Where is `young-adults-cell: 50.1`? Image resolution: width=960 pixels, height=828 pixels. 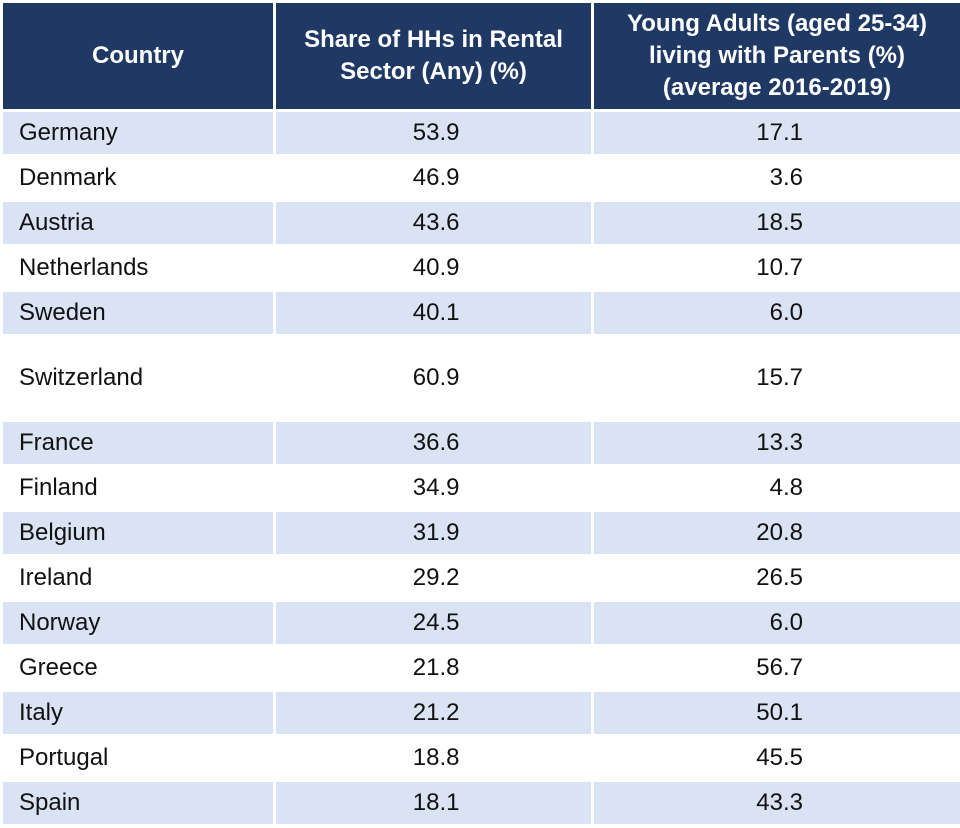 young-adults-cell: 50.1 is located at coordinates (779, 712).